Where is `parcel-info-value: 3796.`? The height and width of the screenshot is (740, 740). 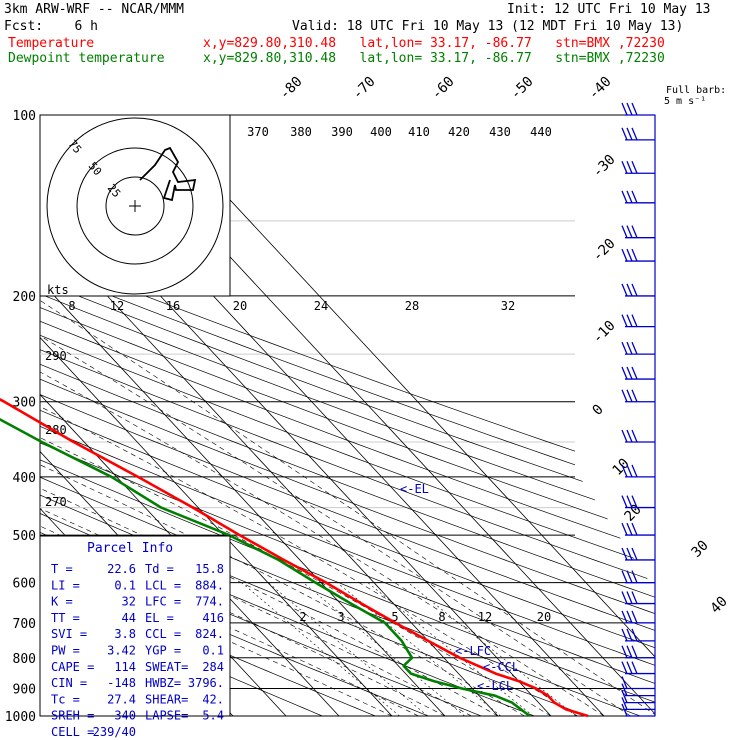 parcel-info-value: 3796. is located at coordinates (206, 683).